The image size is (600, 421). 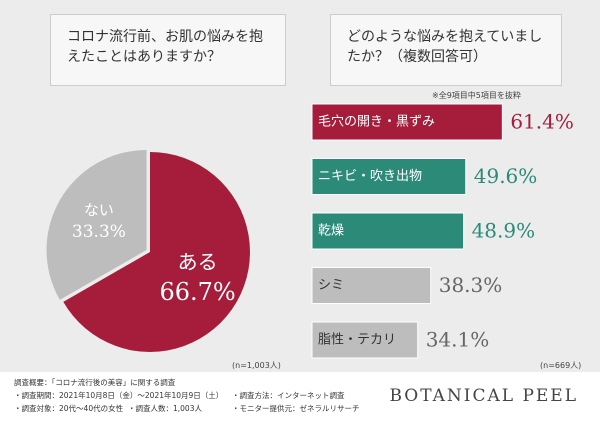 What do you see at coordinates (357, 340) in the screenshot?
I see `bar-label: 脂性・テカリ` at bounding box center [357, 340].